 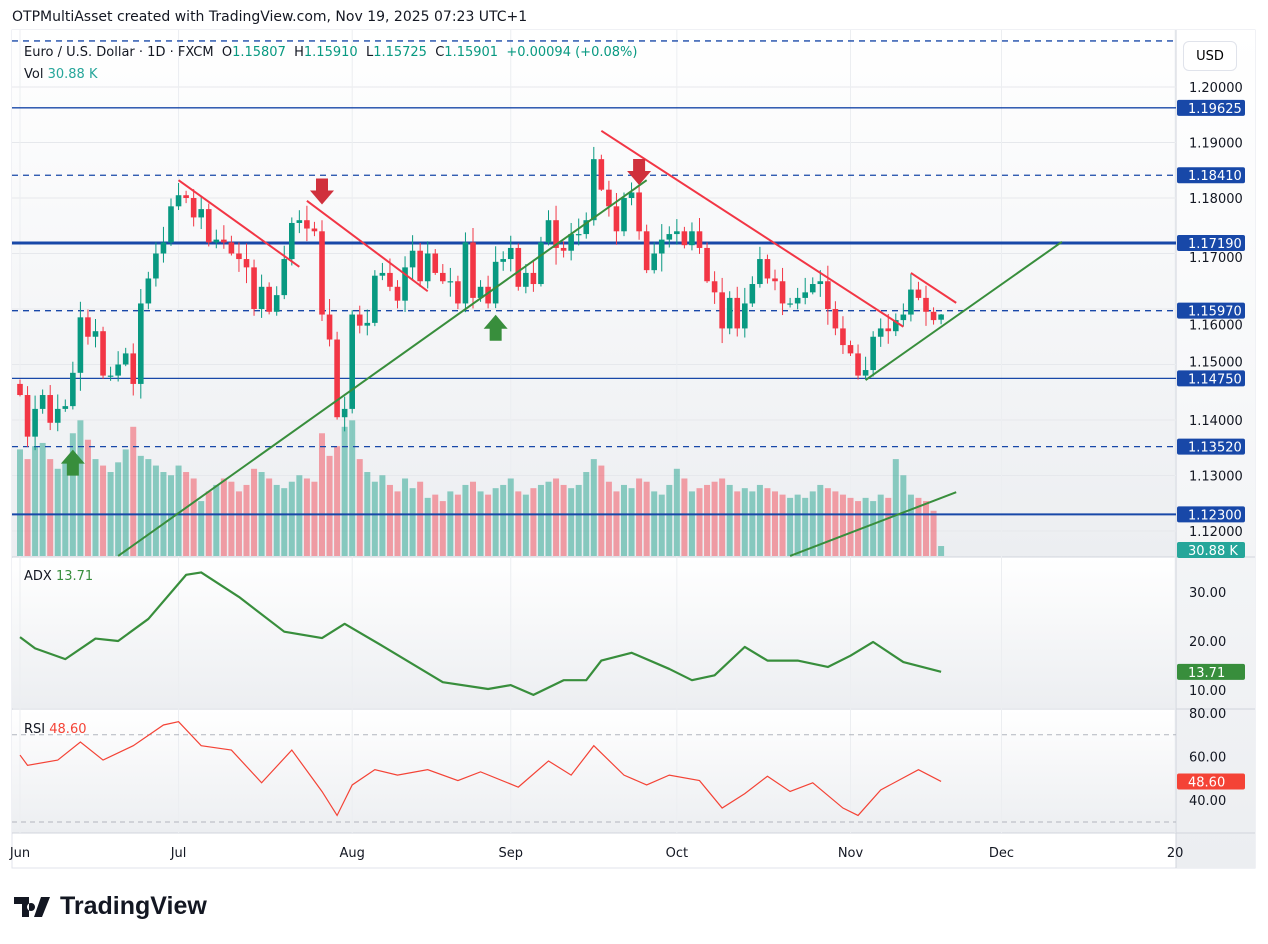 I want to click on rsi-pane, so click(x=594, y=771).